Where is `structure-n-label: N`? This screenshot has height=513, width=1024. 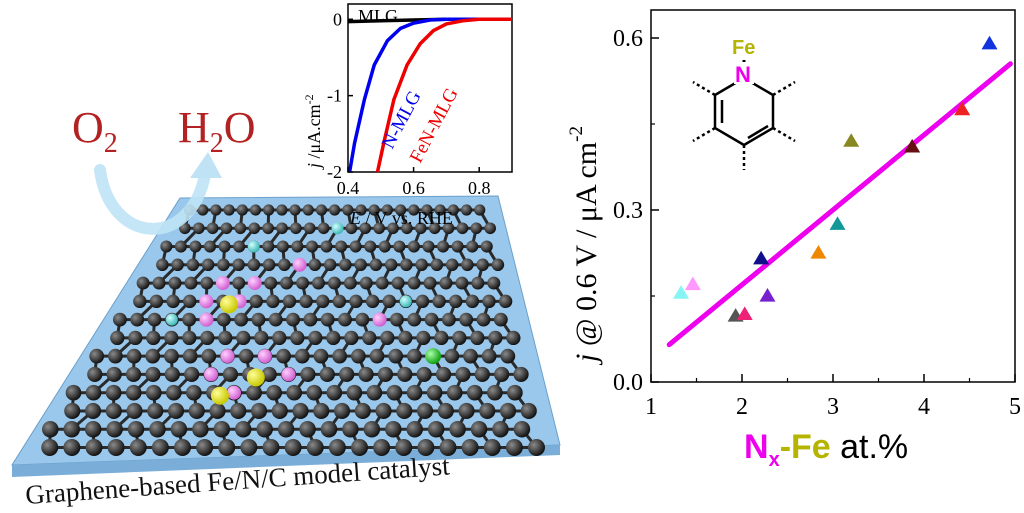
structure-n-label: N is located at coordinates (743, 74).